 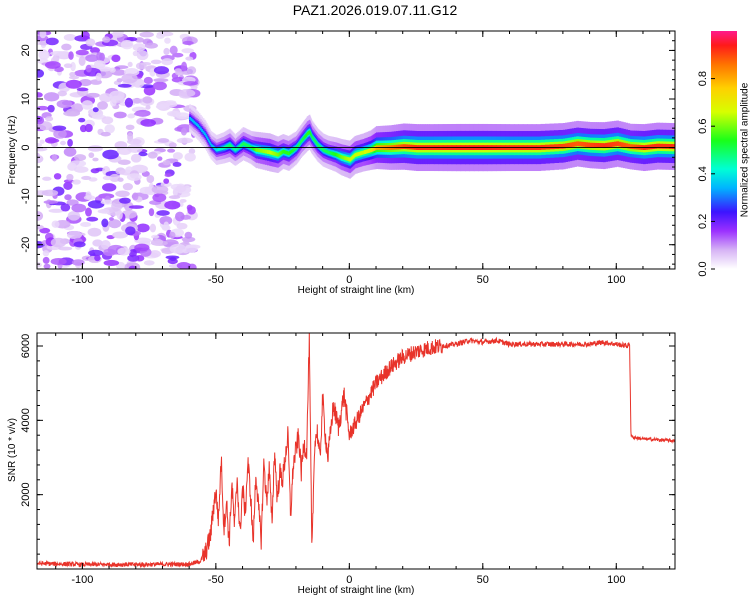 What do you see at coordinates (82, 280) in the screenshot?
I see `spectrogram-x-tick-label: -100` at bounding box center [82, 280].